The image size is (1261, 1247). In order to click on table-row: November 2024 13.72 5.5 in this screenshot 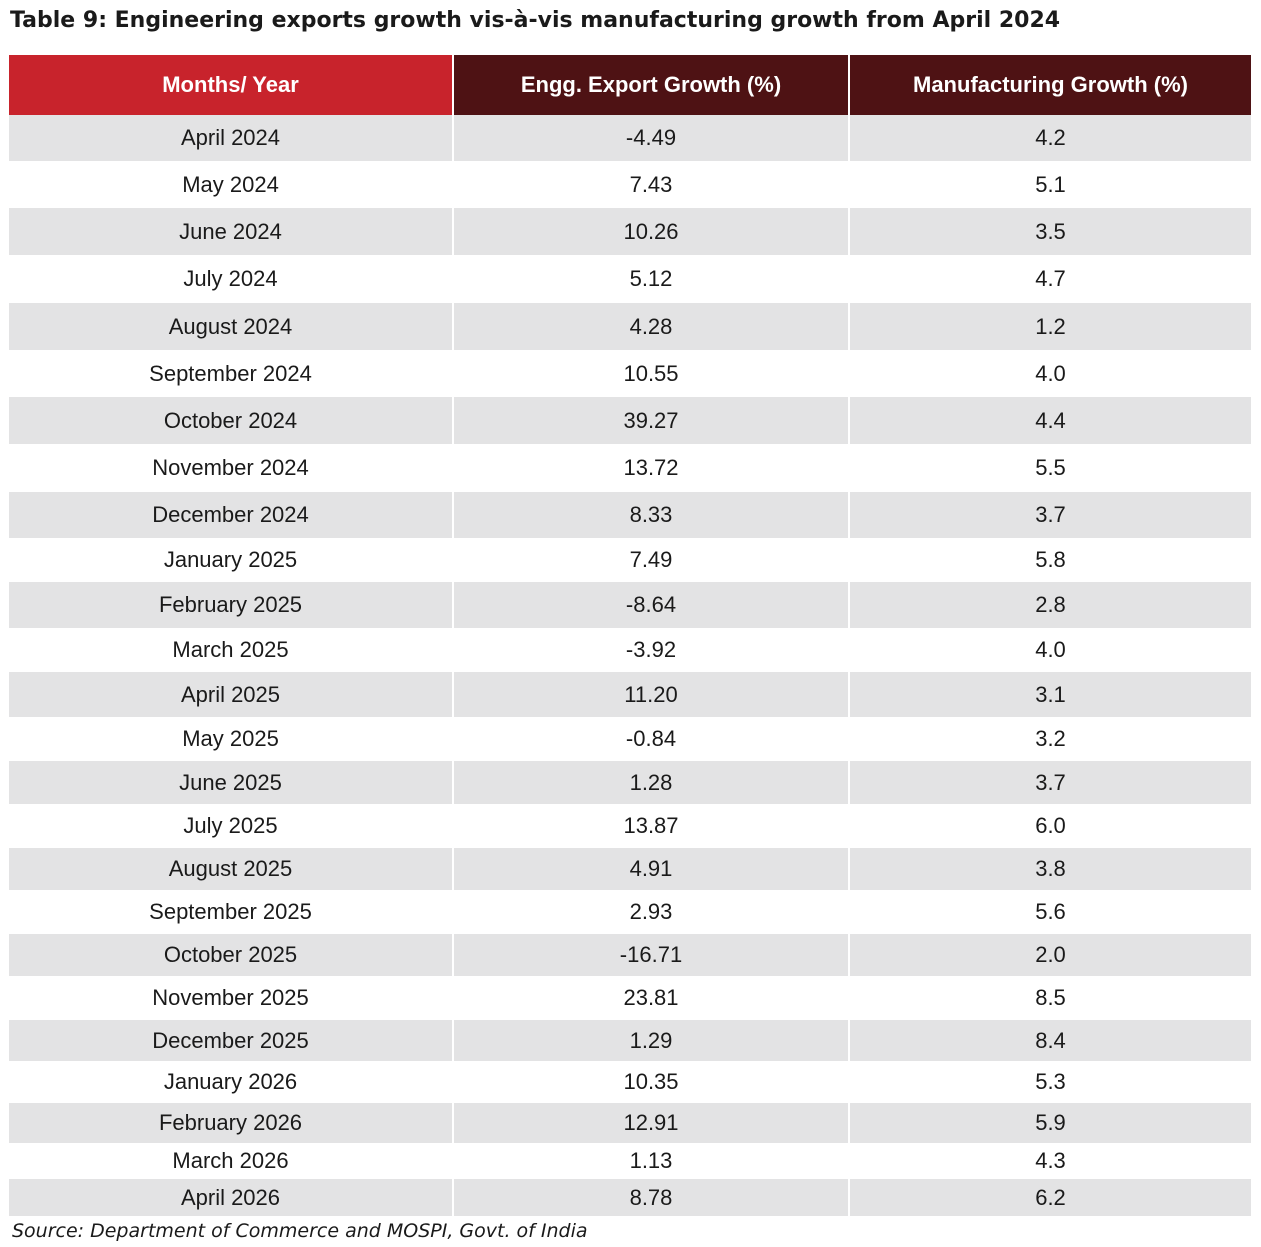, I will do `click(630, 468)`.